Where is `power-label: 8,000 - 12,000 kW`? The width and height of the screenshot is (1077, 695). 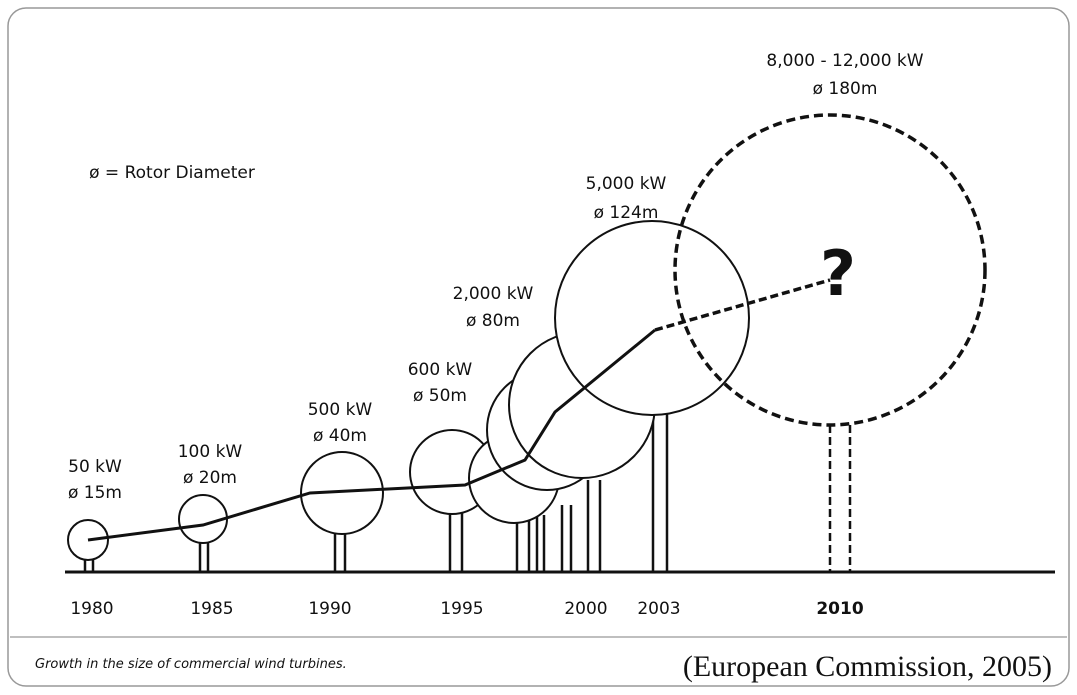
power-label: 8,000 - 12,000 kW is located at coordinates (844, 61).